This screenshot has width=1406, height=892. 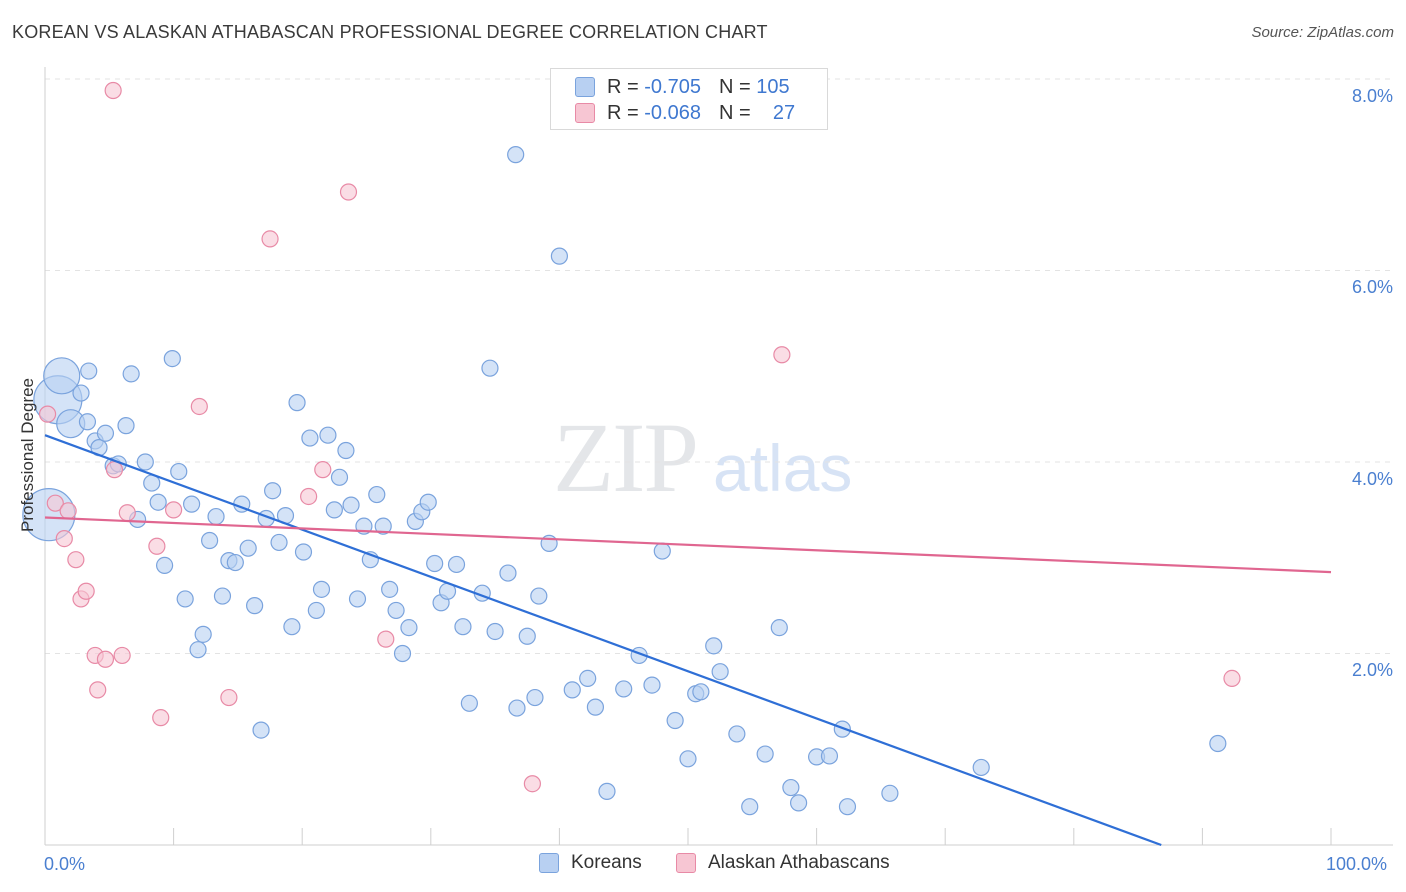 What do you see at coordinates (688, 545) in the screenshot?
I see `athabascan-trend-line` at bounding box center [688, 545].